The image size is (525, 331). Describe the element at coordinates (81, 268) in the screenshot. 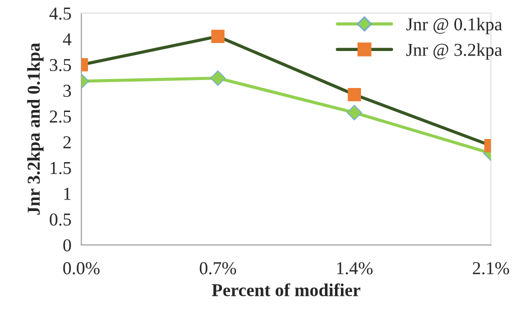

I see `x-tick-label: 0.0%` at that location.